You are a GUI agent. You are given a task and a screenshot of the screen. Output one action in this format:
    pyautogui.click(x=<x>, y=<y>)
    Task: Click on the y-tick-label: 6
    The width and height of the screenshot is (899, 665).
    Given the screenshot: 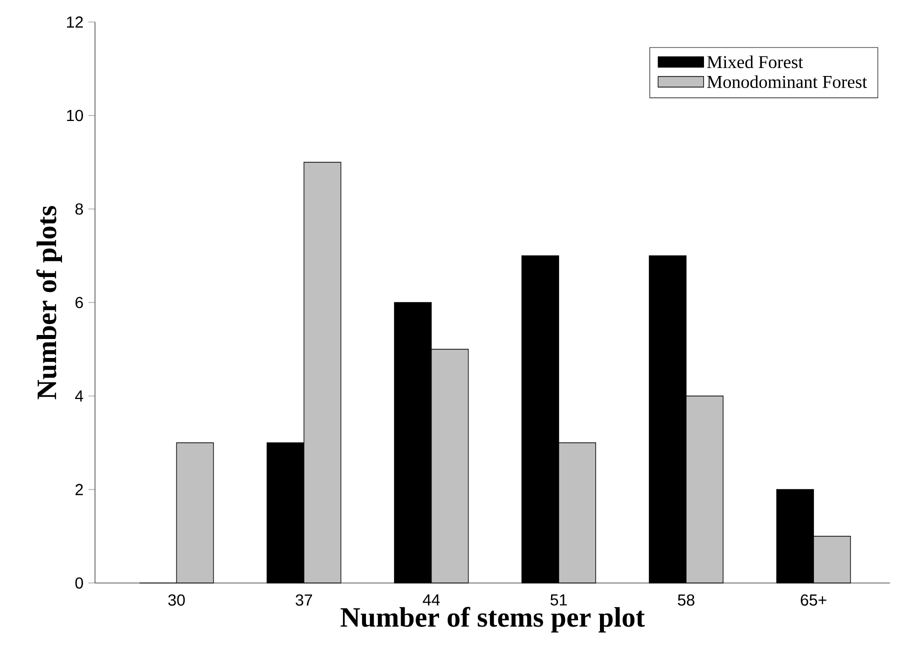 What is the action you would take?
    pyautogui.click(x=79, y=302)
    